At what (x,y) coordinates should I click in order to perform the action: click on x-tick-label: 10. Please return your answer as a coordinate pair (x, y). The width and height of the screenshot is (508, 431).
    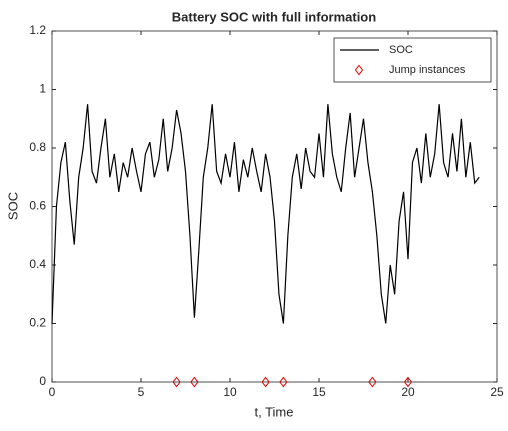
    Looking at the image, I should click on (230, 392).